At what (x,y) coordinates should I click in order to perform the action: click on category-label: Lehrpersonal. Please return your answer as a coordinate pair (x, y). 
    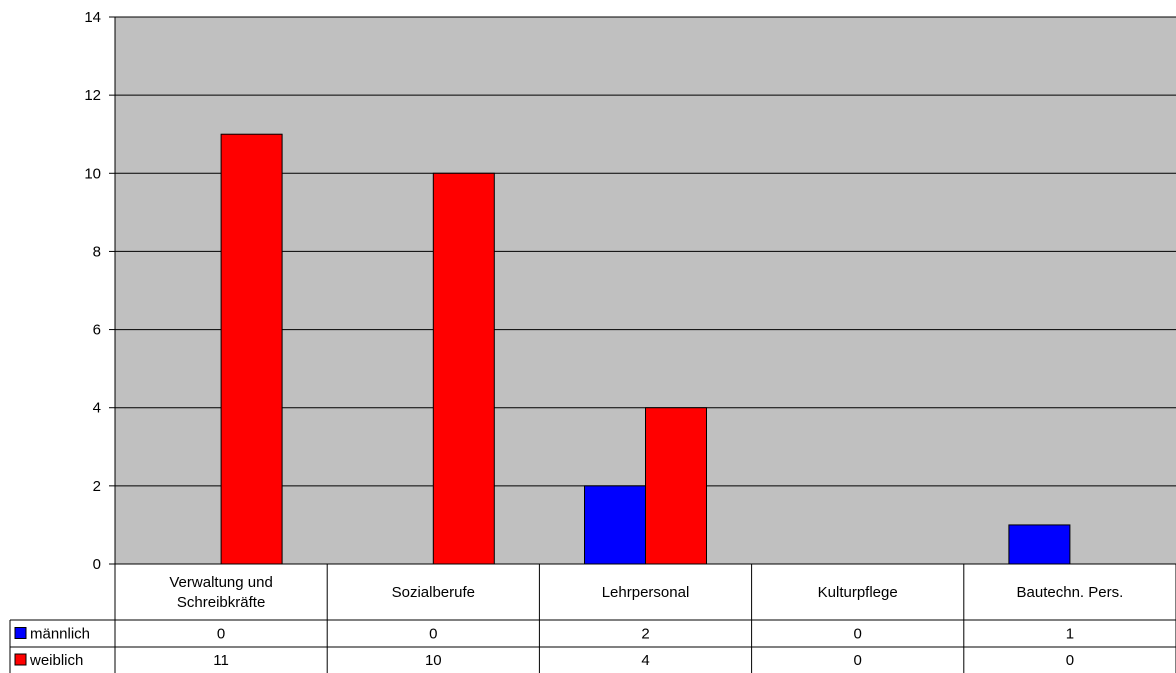
    Looking at the image, I should click on (646, 592).